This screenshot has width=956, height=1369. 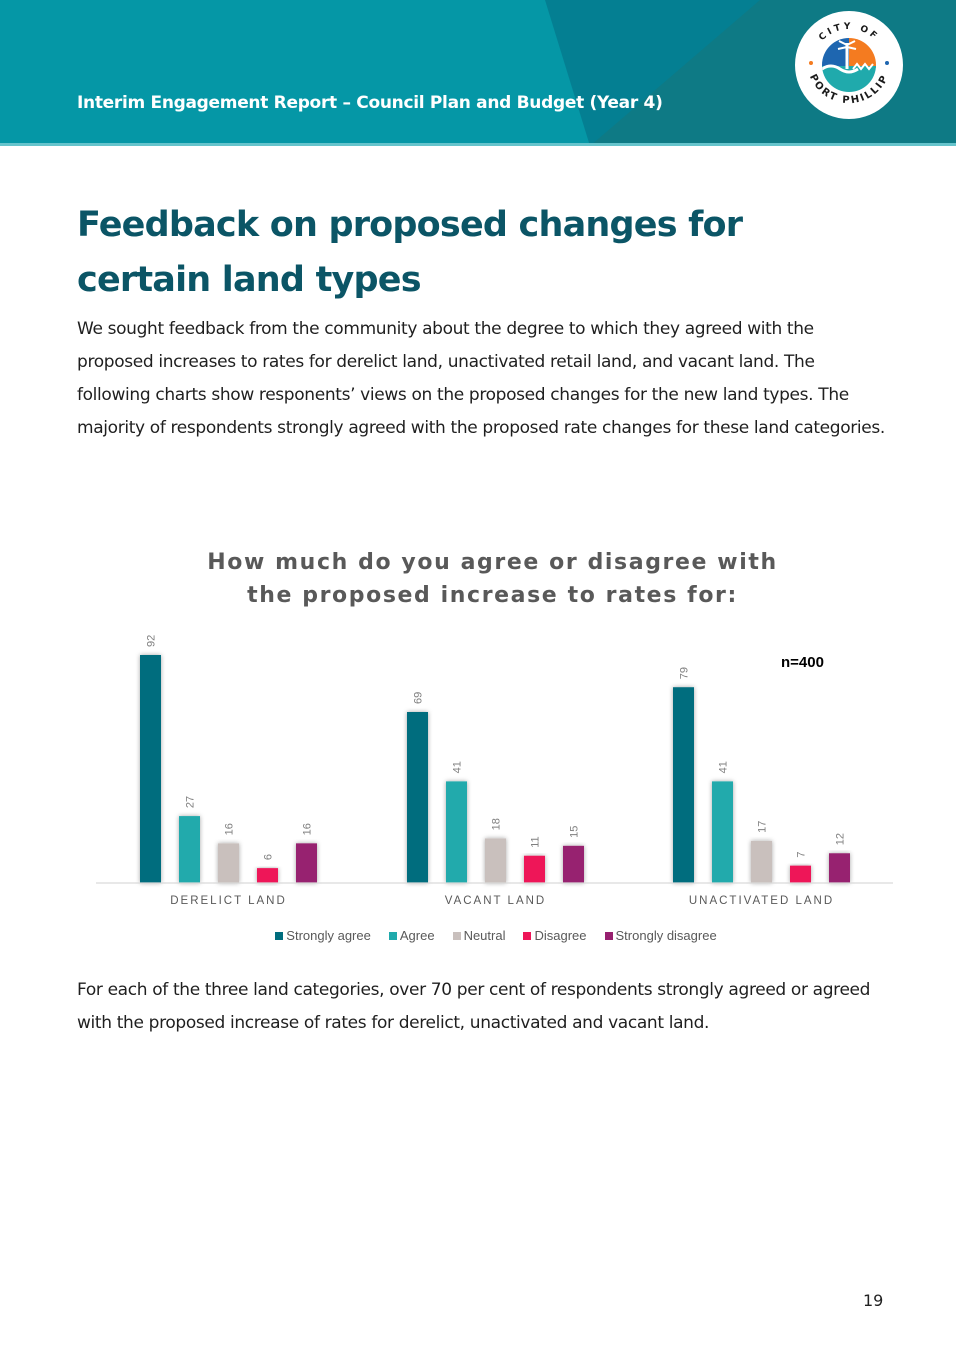 I want to click on bar-derelict-land-disagree, so click(x=267, y=875).